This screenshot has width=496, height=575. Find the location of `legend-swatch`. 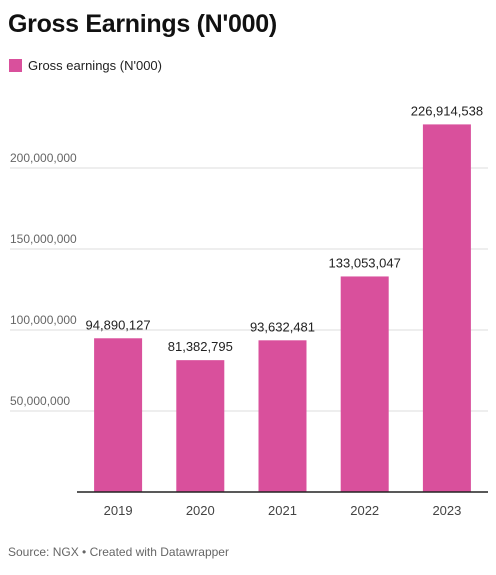

legend-swatch is located at coordinates (15, 65).